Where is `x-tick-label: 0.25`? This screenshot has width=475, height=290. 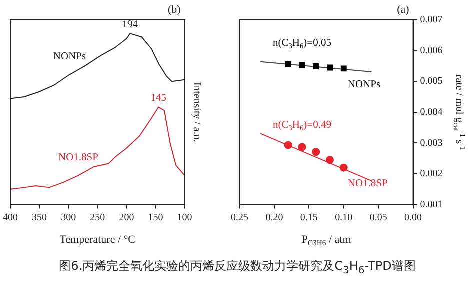
x-tick-label: 0.25 is located at coordinates (239, 218).